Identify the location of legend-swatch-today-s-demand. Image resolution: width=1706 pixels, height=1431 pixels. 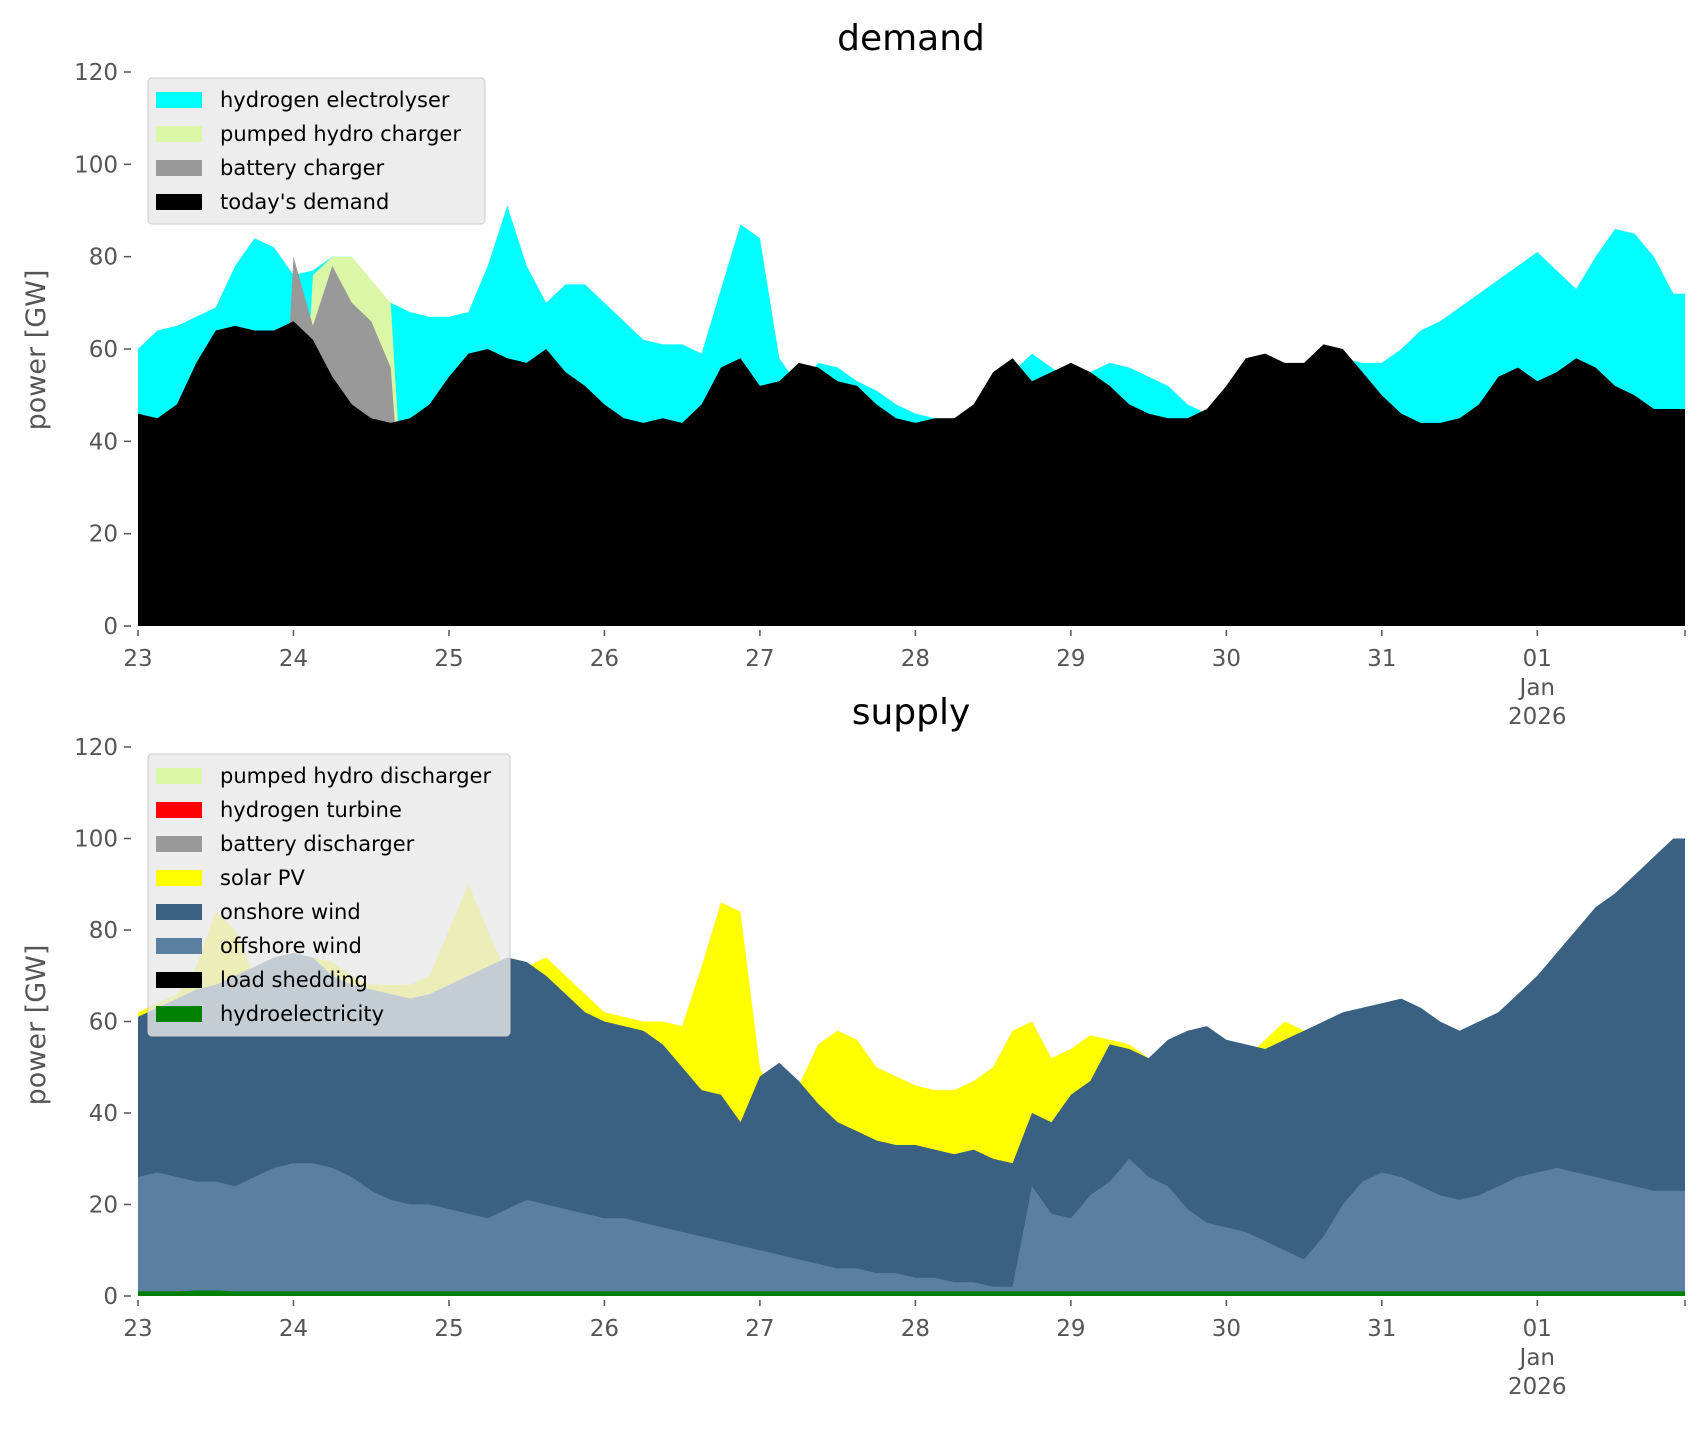
(179, 202).